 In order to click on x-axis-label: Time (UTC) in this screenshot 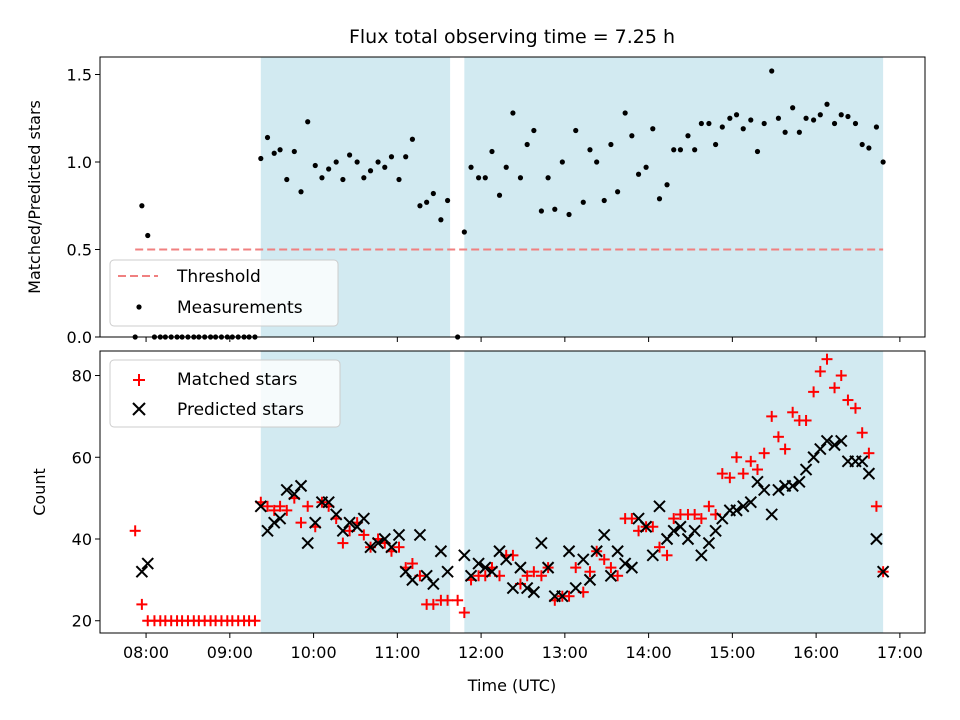, I will do `click(511, 685)`.